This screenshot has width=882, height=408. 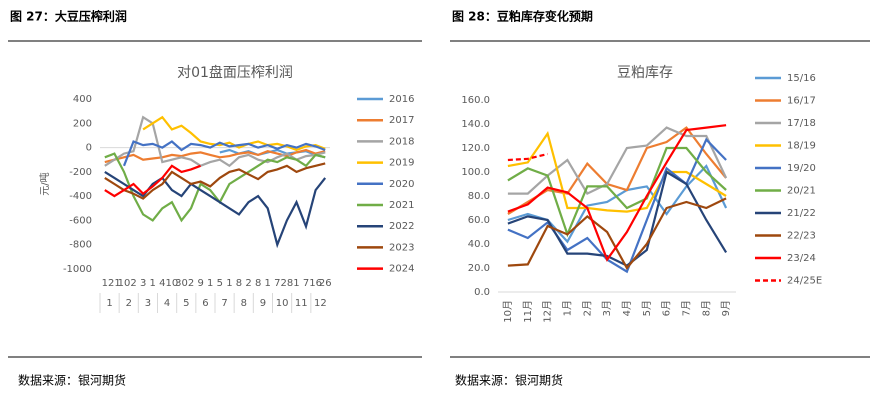 What do you see at coordinates (479, 268) in the screenshot?
I see `y-tick-label: 20.0` at bounding box center [479, 268].